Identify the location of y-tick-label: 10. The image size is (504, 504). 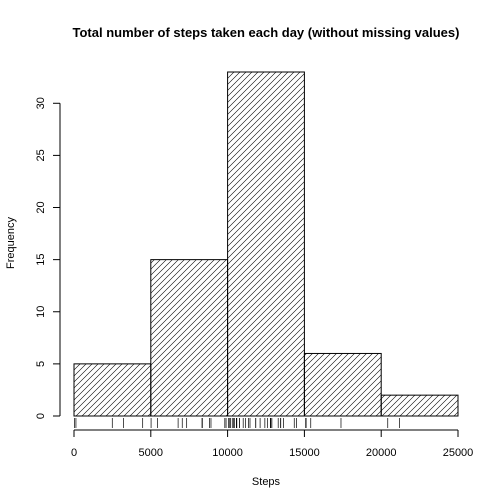
(41, 312).